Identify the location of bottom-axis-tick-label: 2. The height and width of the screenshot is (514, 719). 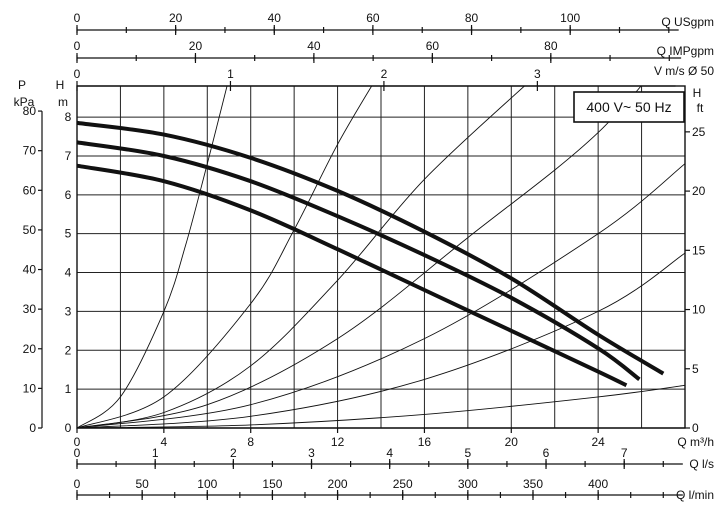
(233, 453).